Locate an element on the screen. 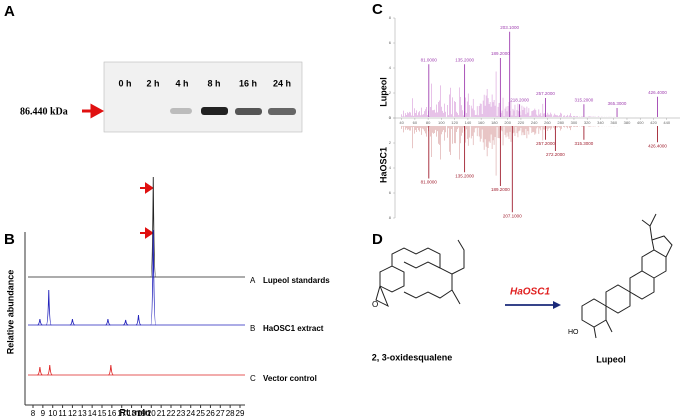  product-structure is located at coordinates (627, 276).